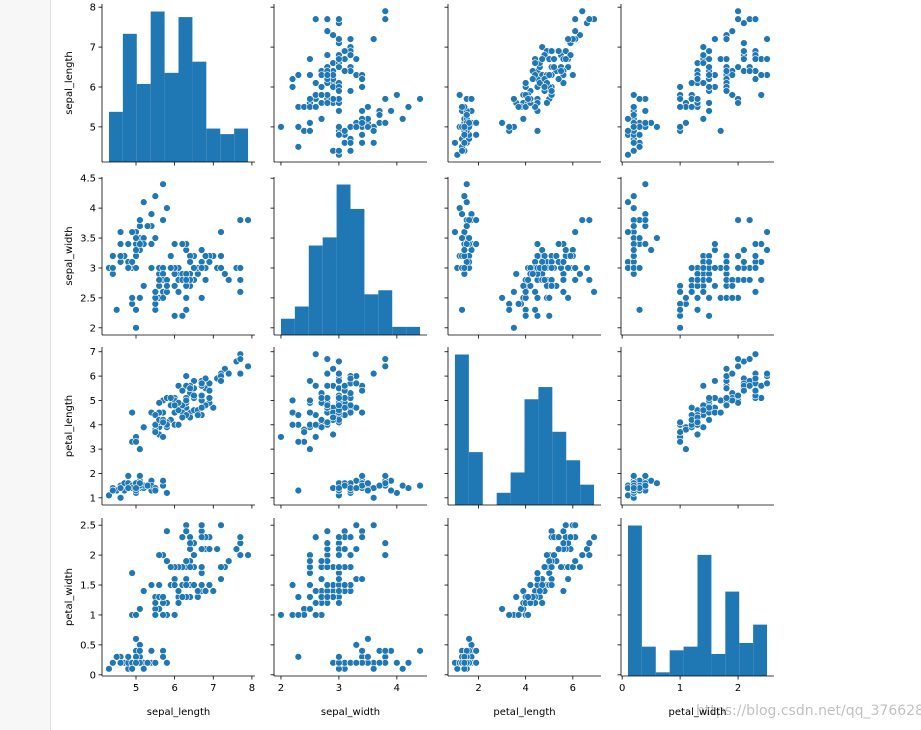 The image size is (921, 730). Describe the element at coordinates (680, 688) in the screenshot. I see `x-tick-label: 1` at that location.